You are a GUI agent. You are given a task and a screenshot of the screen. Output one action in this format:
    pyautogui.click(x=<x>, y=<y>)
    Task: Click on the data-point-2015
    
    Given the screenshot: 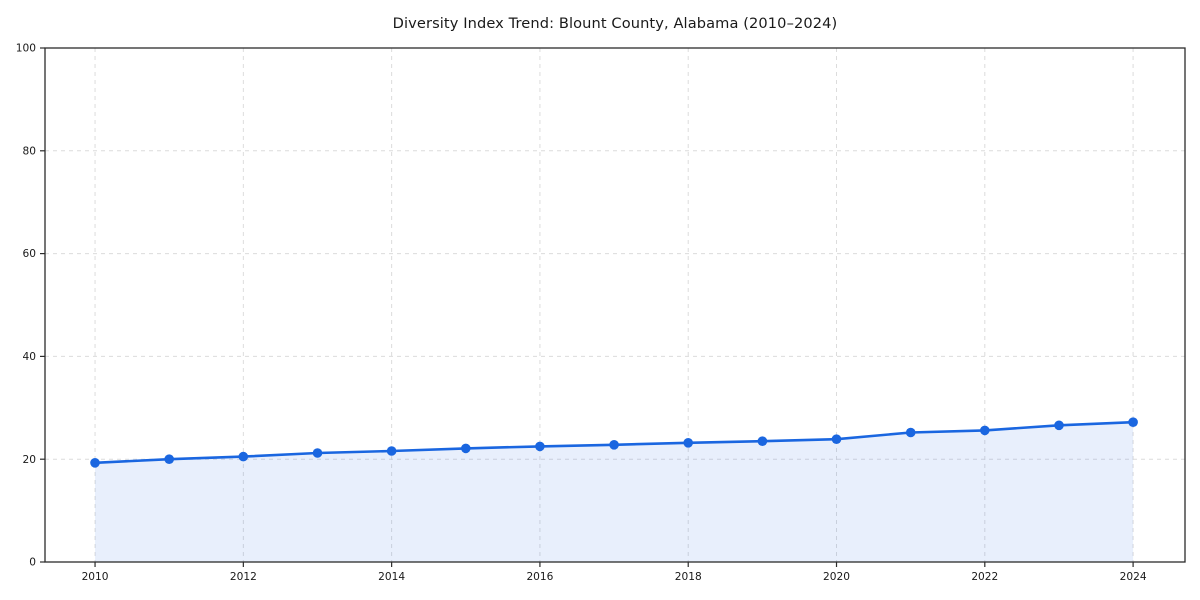 What is the action you would take?
    pyautogui.click(x=466, y=448)
    